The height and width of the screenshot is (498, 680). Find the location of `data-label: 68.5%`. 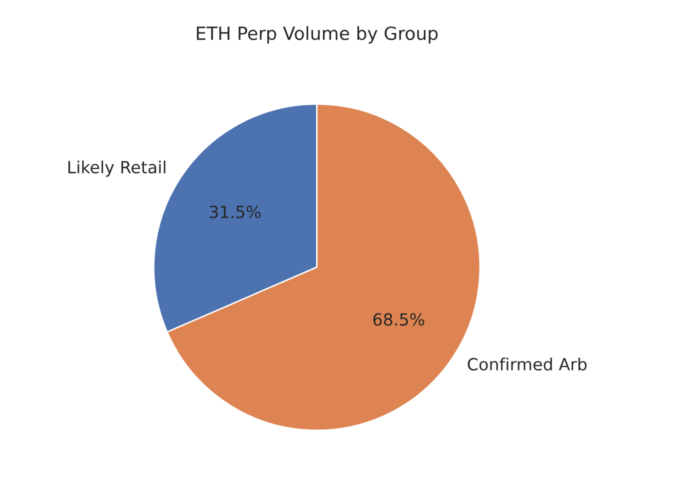

data-label: 68.5% is located at coordinates (398, 319).